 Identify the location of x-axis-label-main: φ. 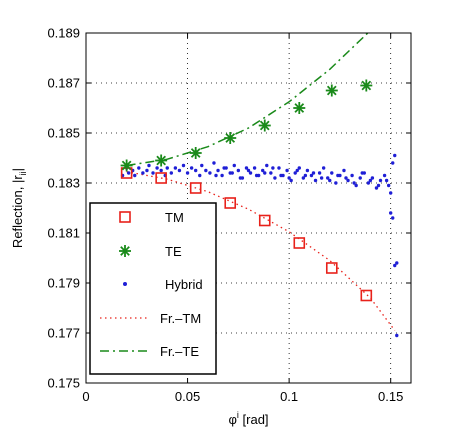
(232, 419).